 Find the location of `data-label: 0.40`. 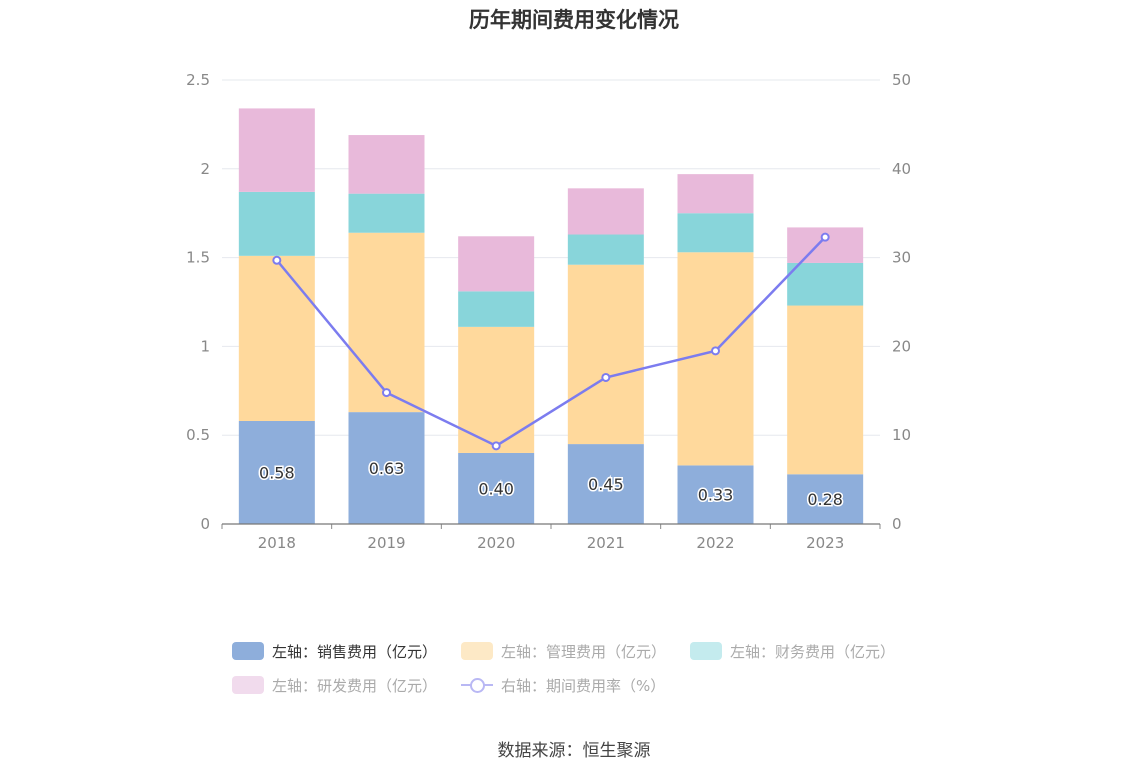

data-label: 0.40 is located at coordinates (496, 488).